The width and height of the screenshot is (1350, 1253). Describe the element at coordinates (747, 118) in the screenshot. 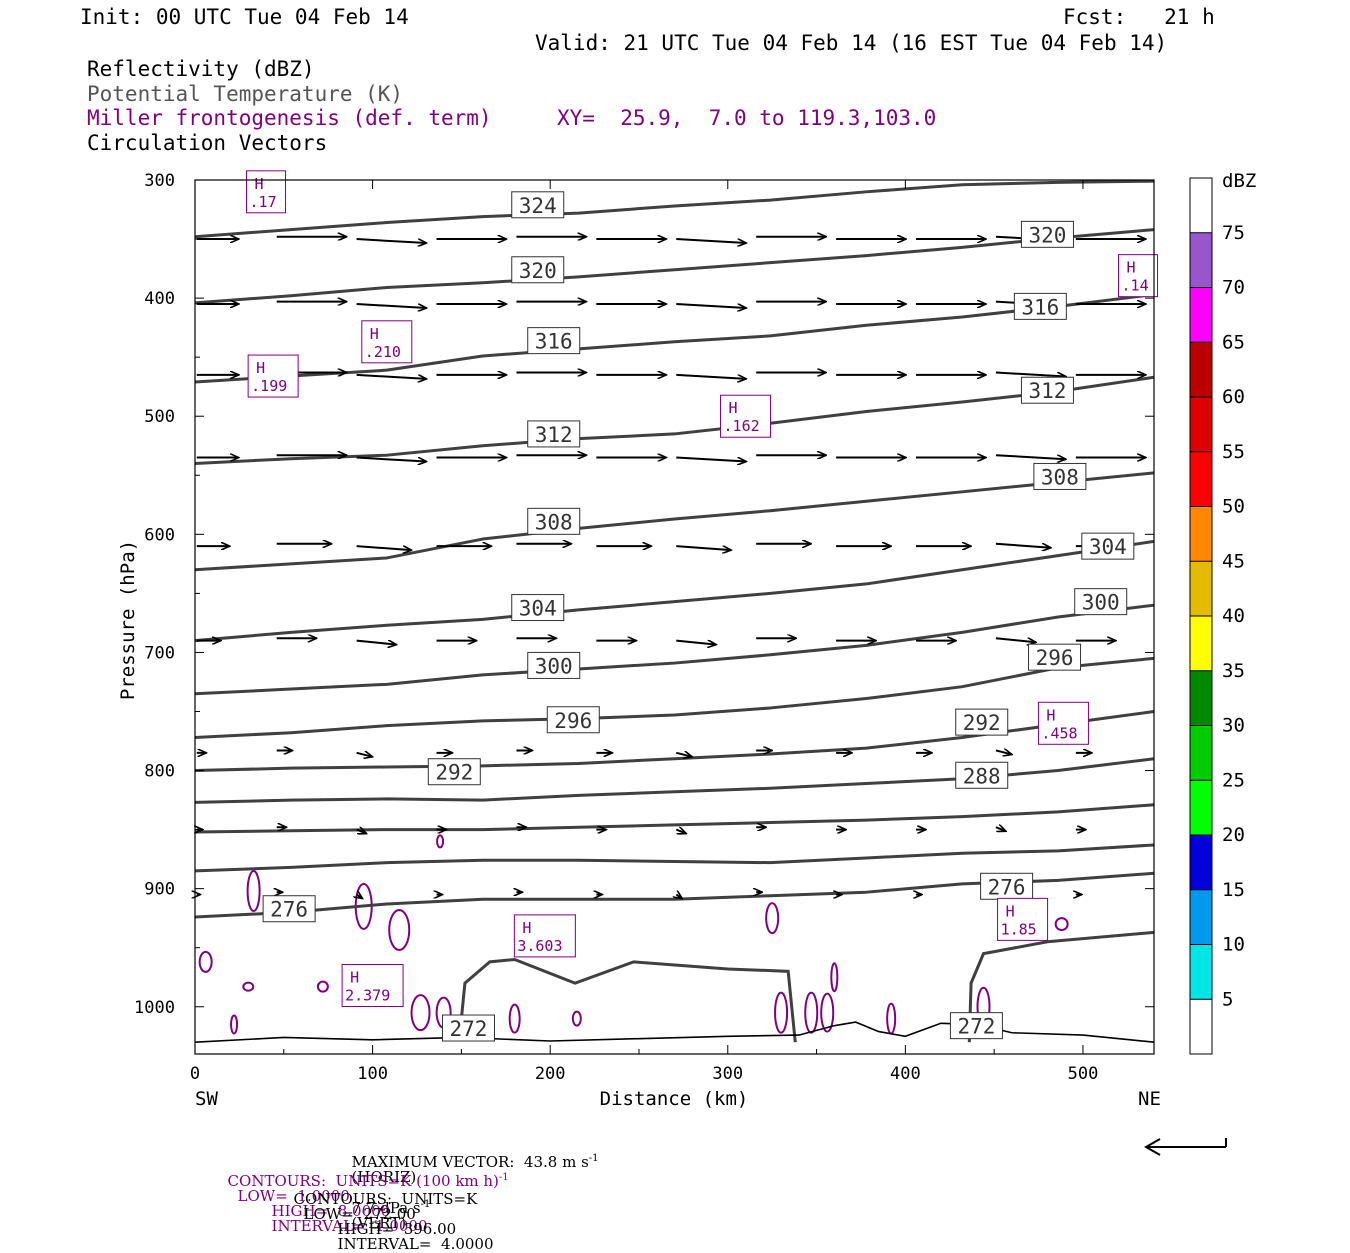

I see `cross-section-endpoints: XY= 25.9, 7.0 to 119.3,103.0` at that location.